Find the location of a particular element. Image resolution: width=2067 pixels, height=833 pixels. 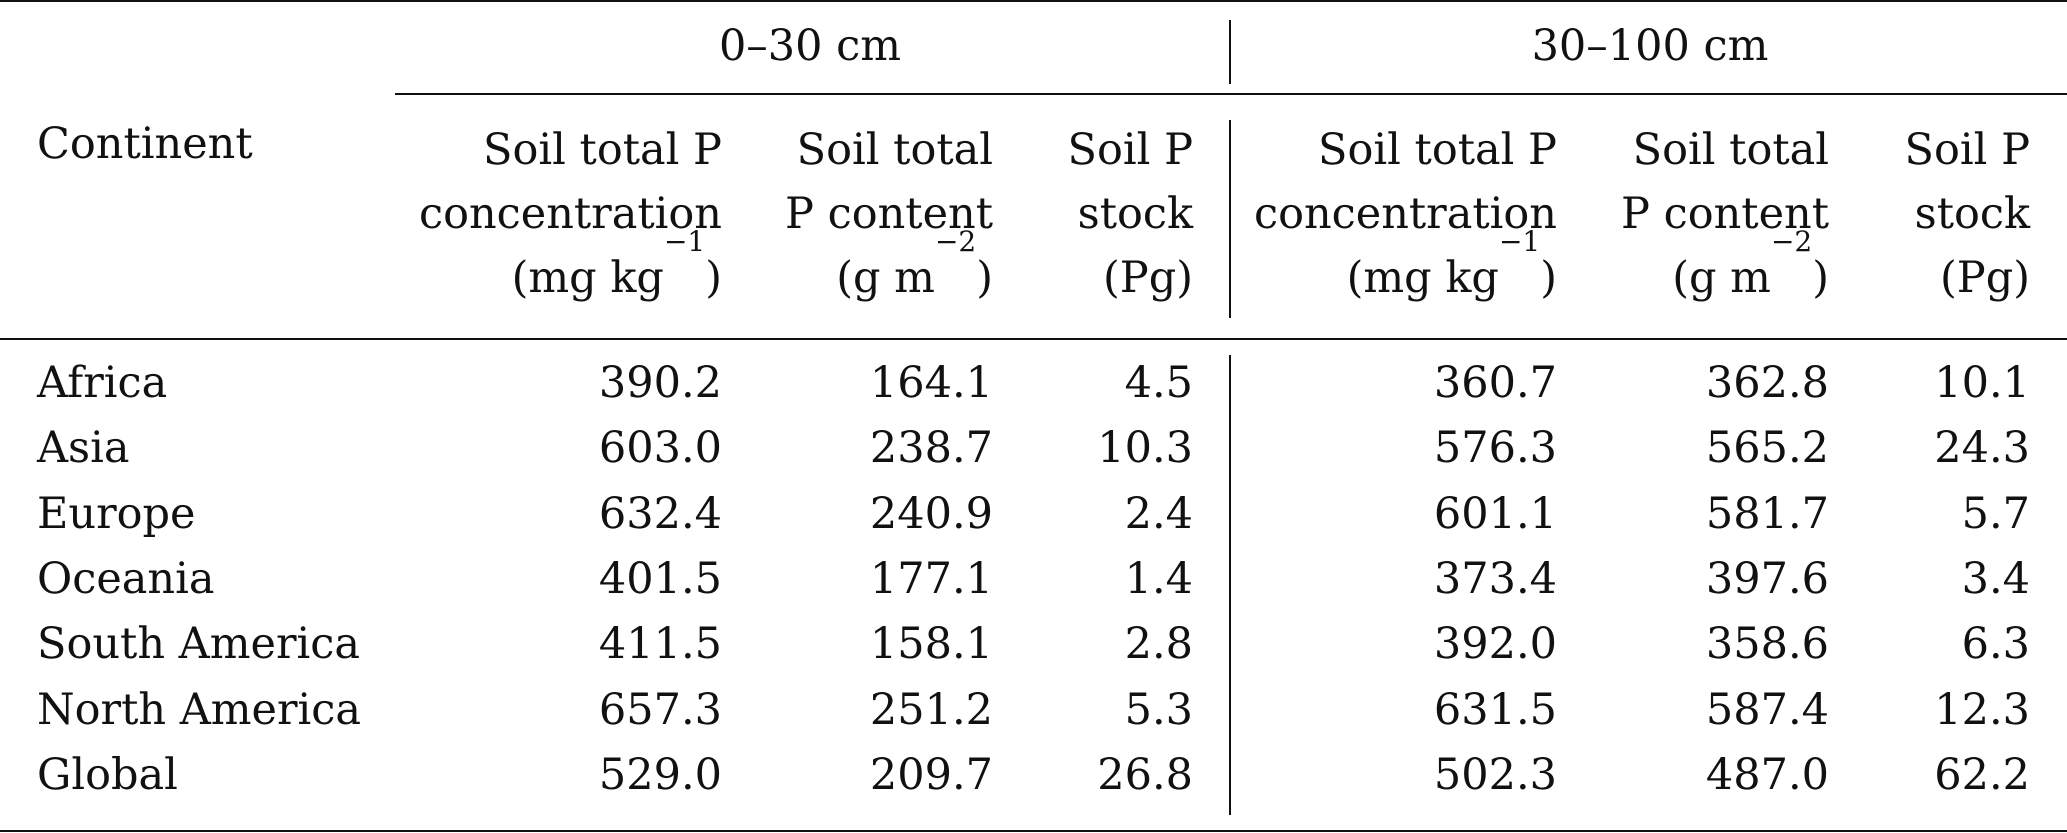

cell-stock-30-100: 5.7 is located at coordinates (1995, 514).